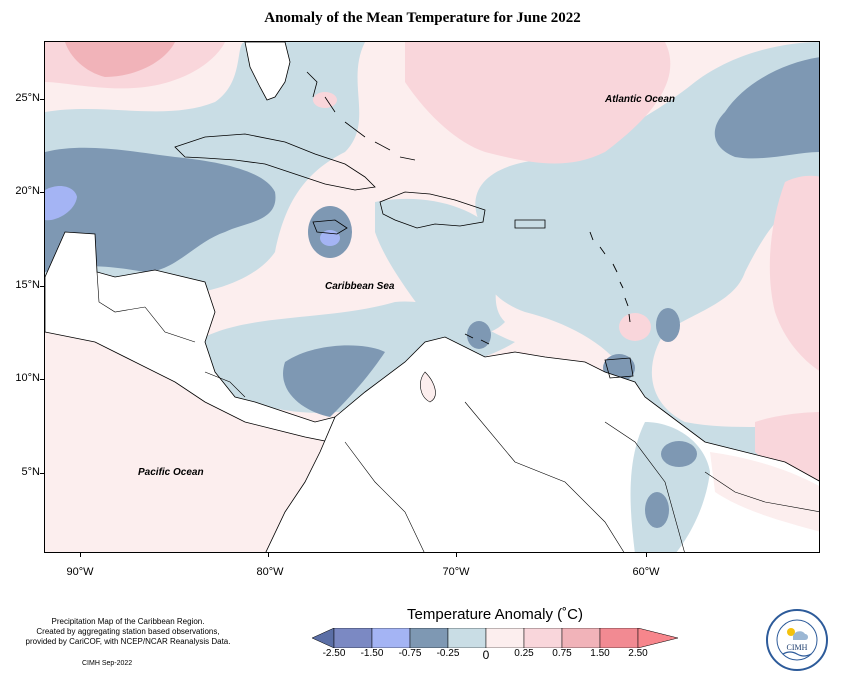 The height and width of the screenshot is (684, 845). What do you see at coordinates (325, 100) in the screenshot?
I see `anomaly-zone-florida-warm` at bounding box center [325, 100].